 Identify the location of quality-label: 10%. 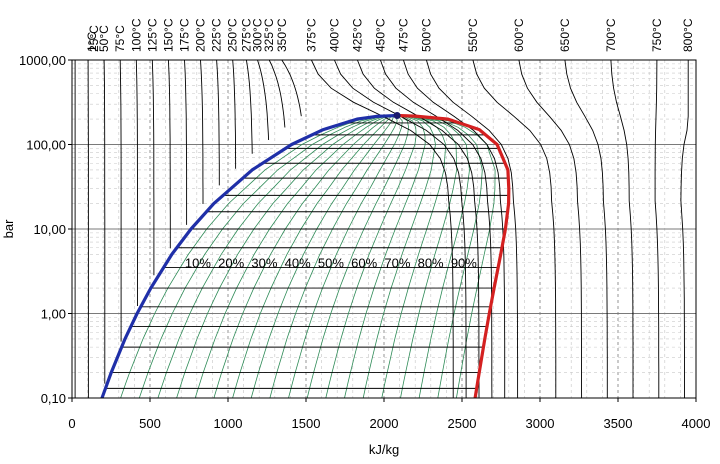
(198, 263).